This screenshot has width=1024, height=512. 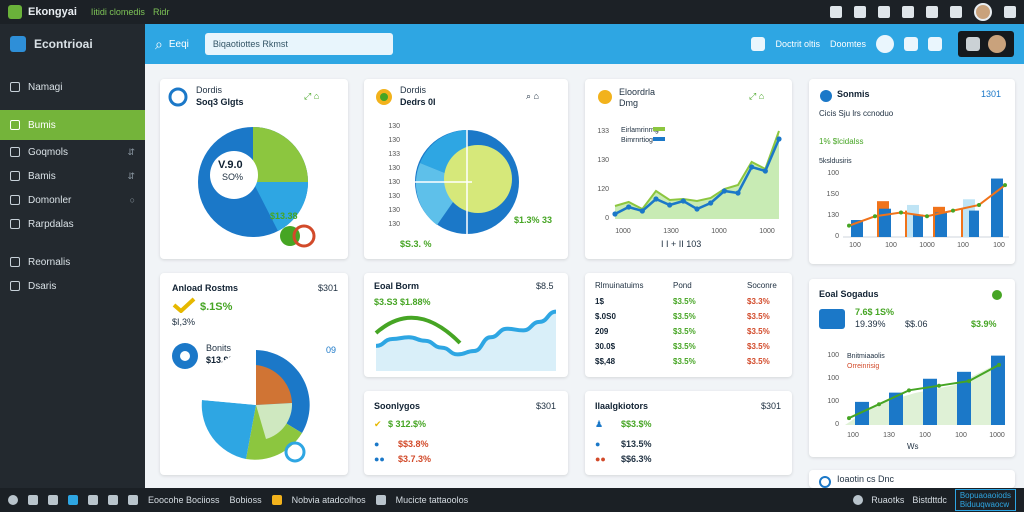 What do you see at coordinates (184, 500) in the screenshot?
I see `taskbar-item: Eoocohe Bociioss` at bounding box center [184, 500].